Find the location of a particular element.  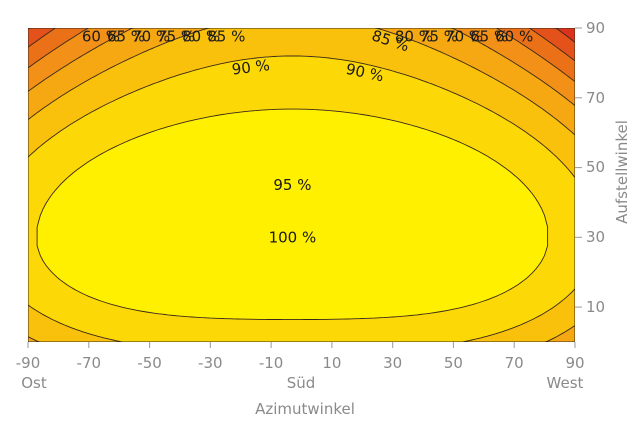

x-tick-label: -50 is located at coordinates (149, 363).